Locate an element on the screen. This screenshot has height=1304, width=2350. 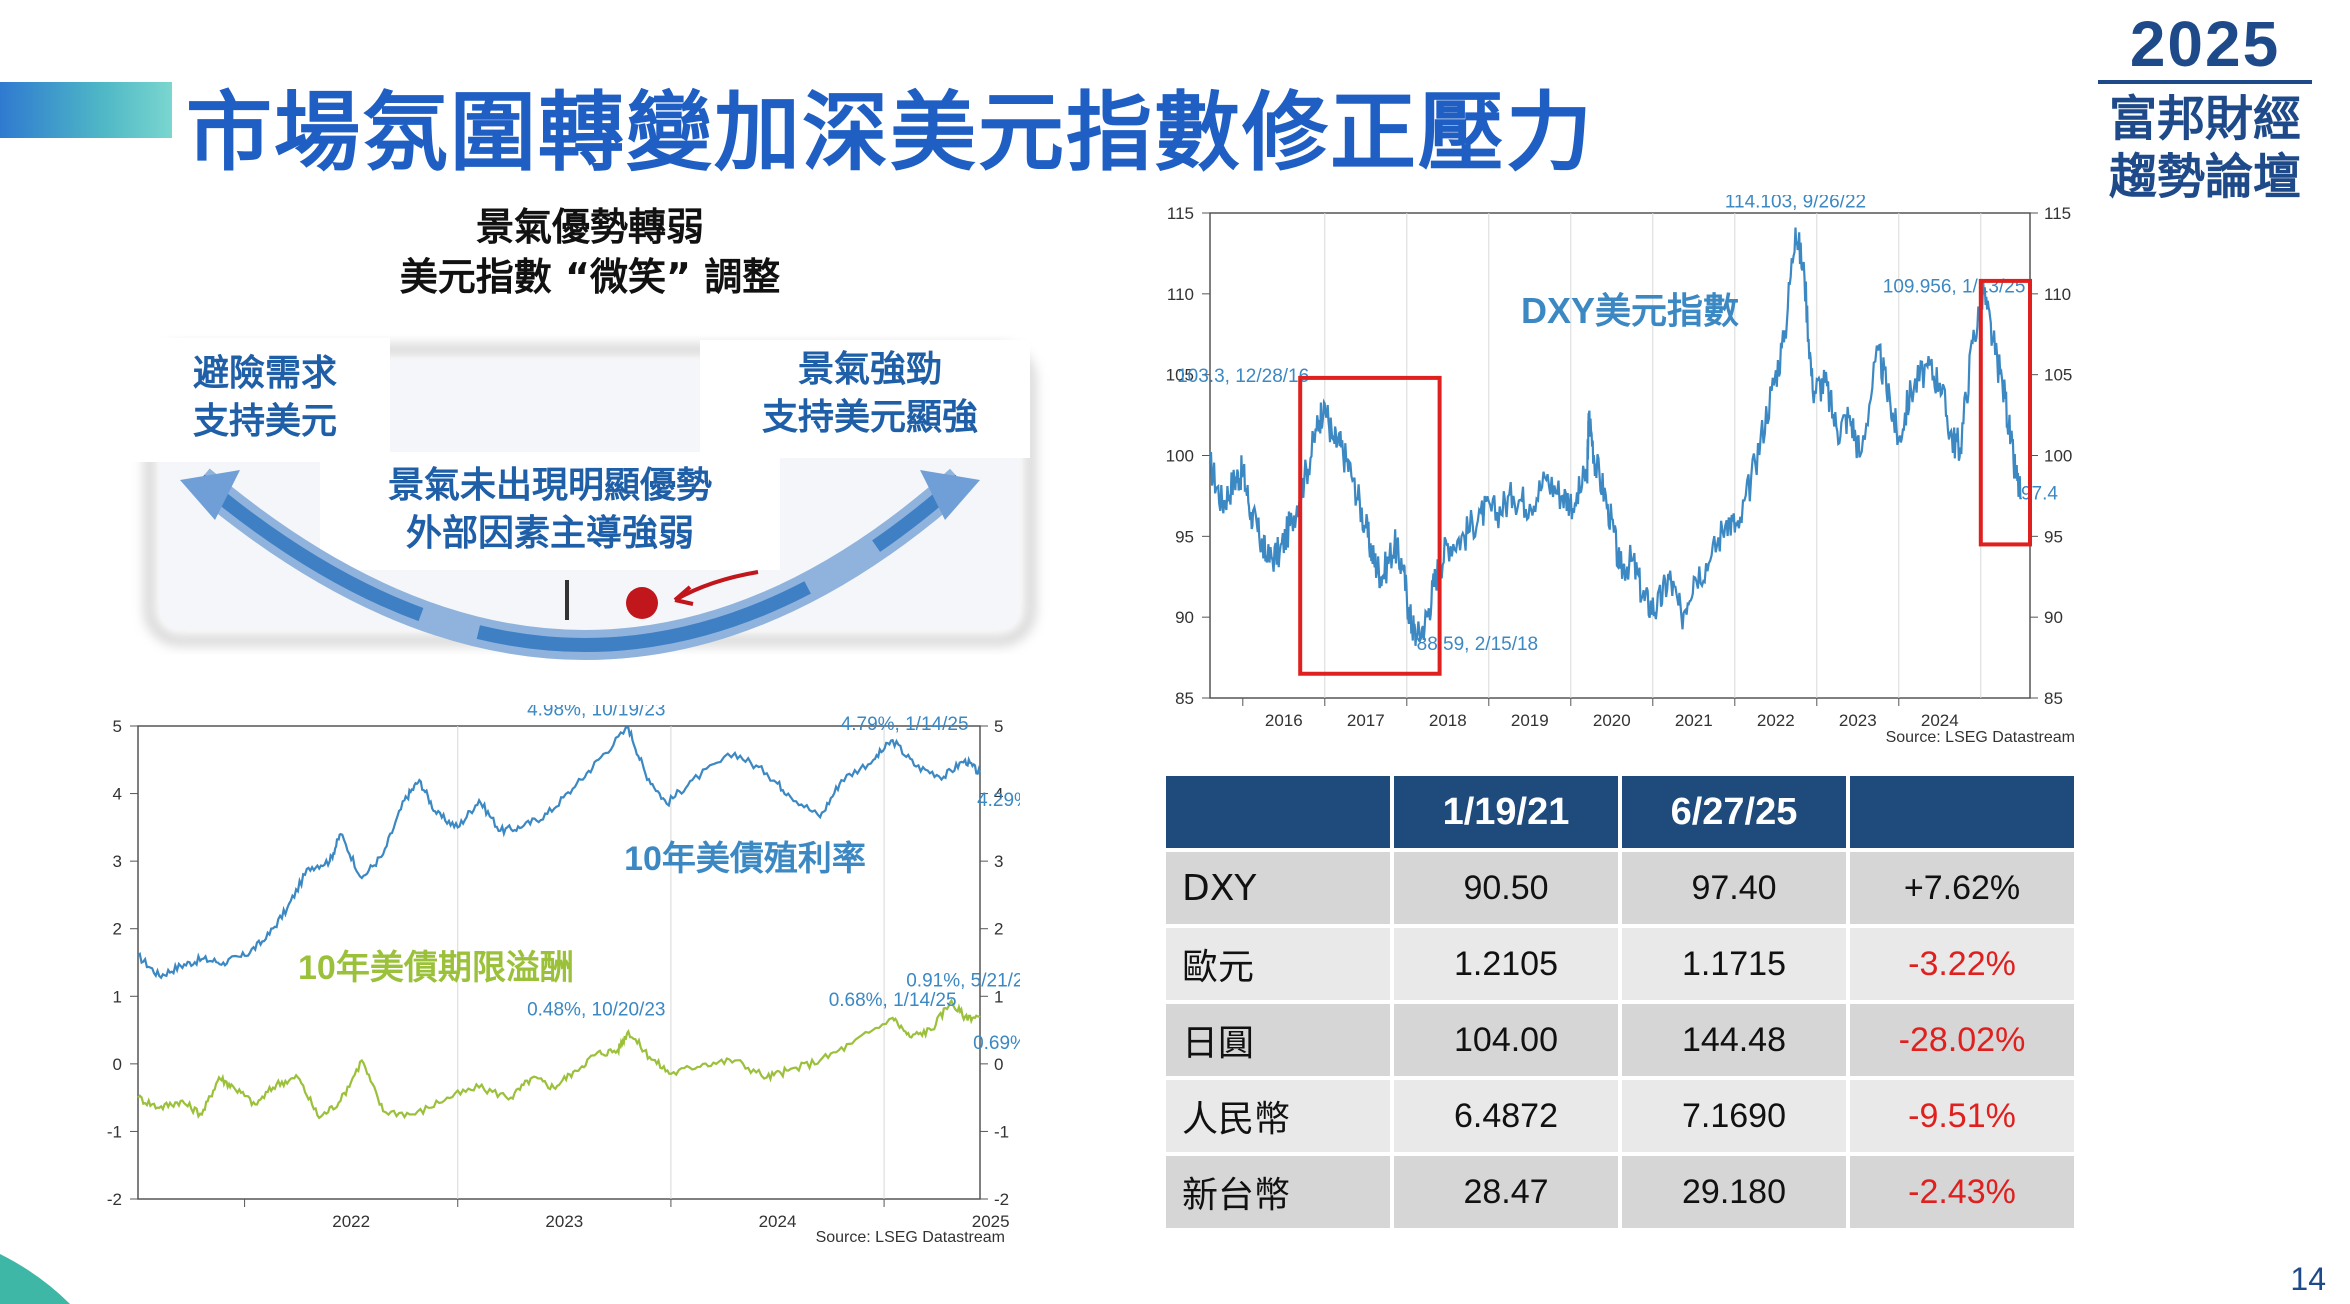
smile-arc-graphic is located at coordinates (582, 499).